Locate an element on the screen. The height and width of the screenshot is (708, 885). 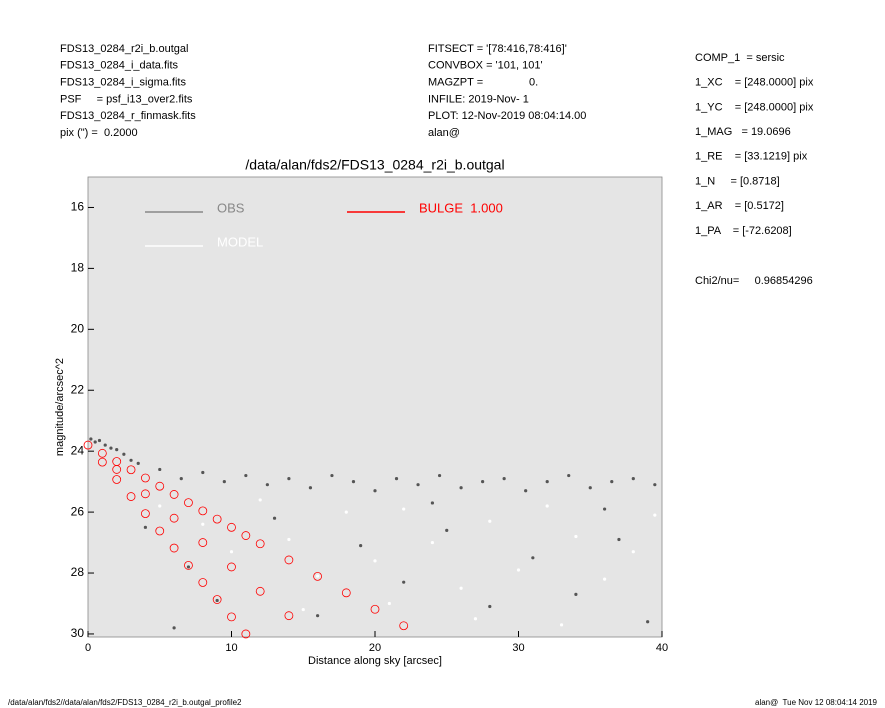
fit-param: 1_MAG = 19.0696 is located at coordinates (743, 132).